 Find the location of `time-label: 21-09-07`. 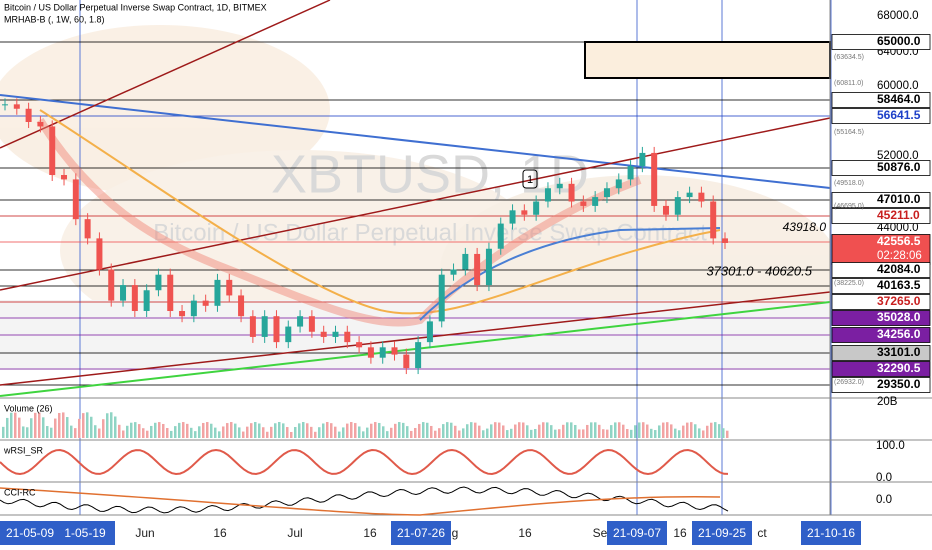

time-label: 21-09-07 is located at coordinates (637, 533).